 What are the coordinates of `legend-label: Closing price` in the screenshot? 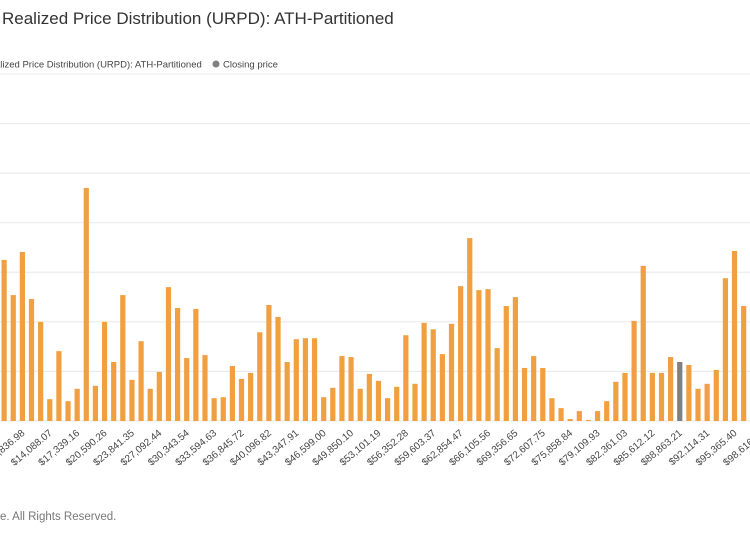 It's located at (250, 65).